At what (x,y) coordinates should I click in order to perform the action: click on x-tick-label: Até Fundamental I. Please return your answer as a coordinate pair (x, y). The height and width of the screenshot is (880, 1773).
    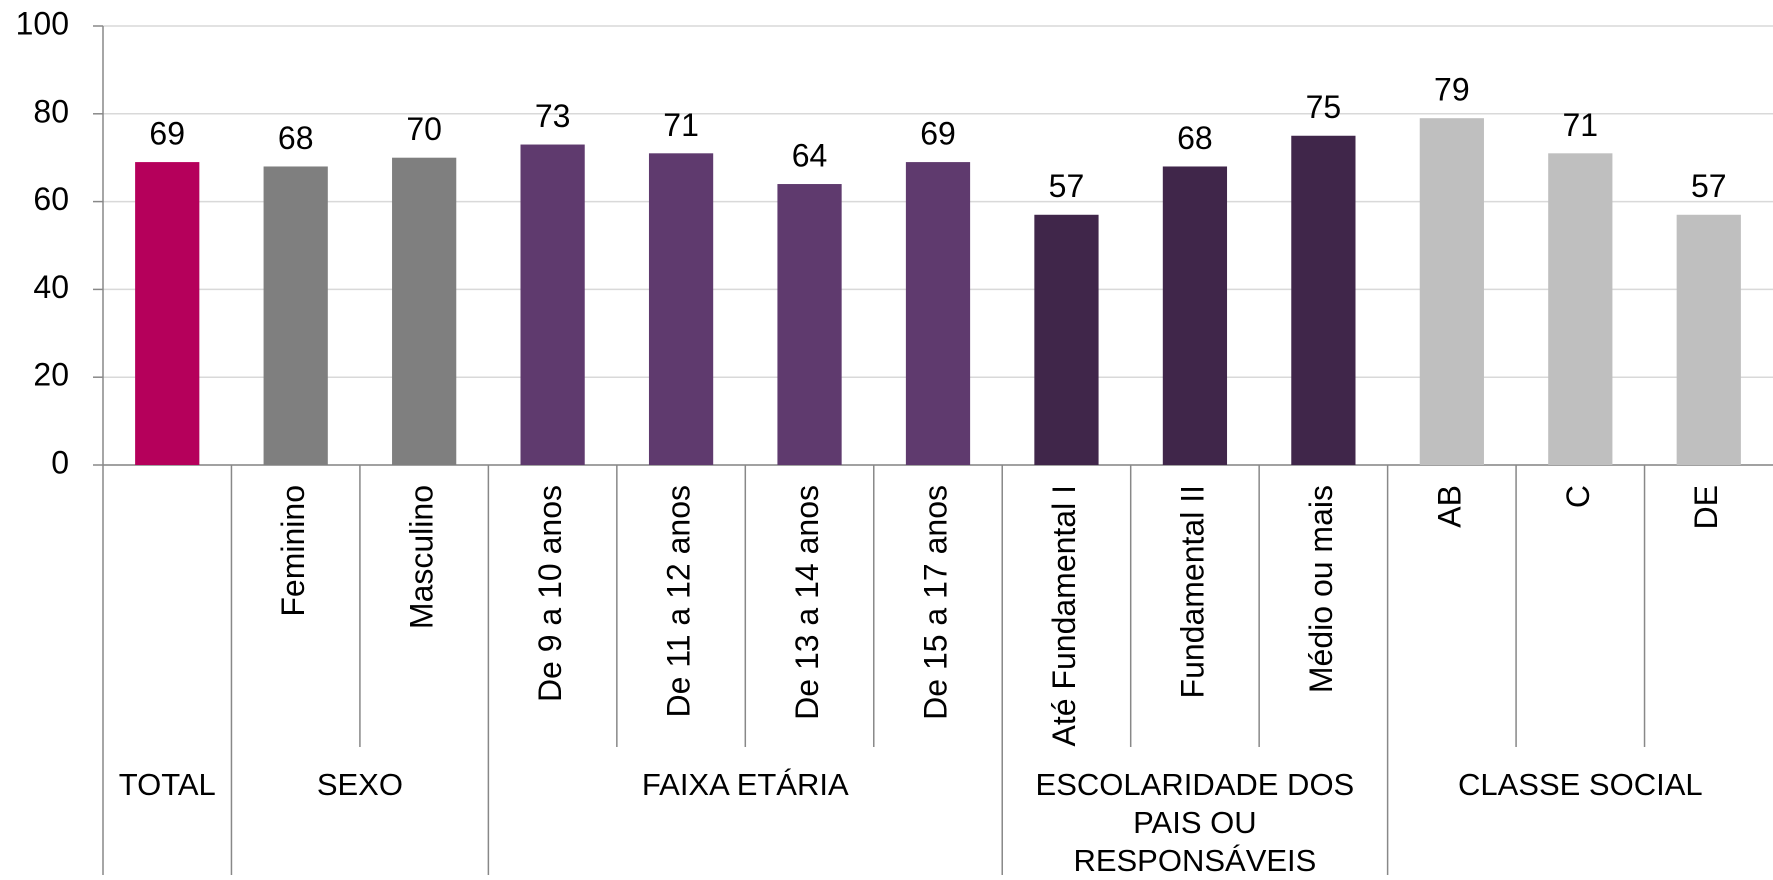
    Looking at the image, I should click on (1064, 615).